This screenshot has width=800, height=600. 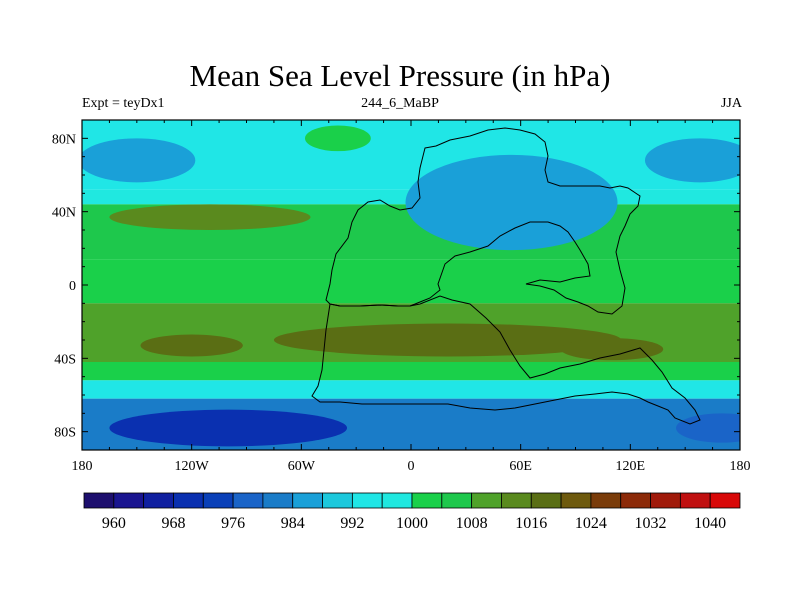 I want to click on field-blob-north-low-east, so click(x=692, y=160).